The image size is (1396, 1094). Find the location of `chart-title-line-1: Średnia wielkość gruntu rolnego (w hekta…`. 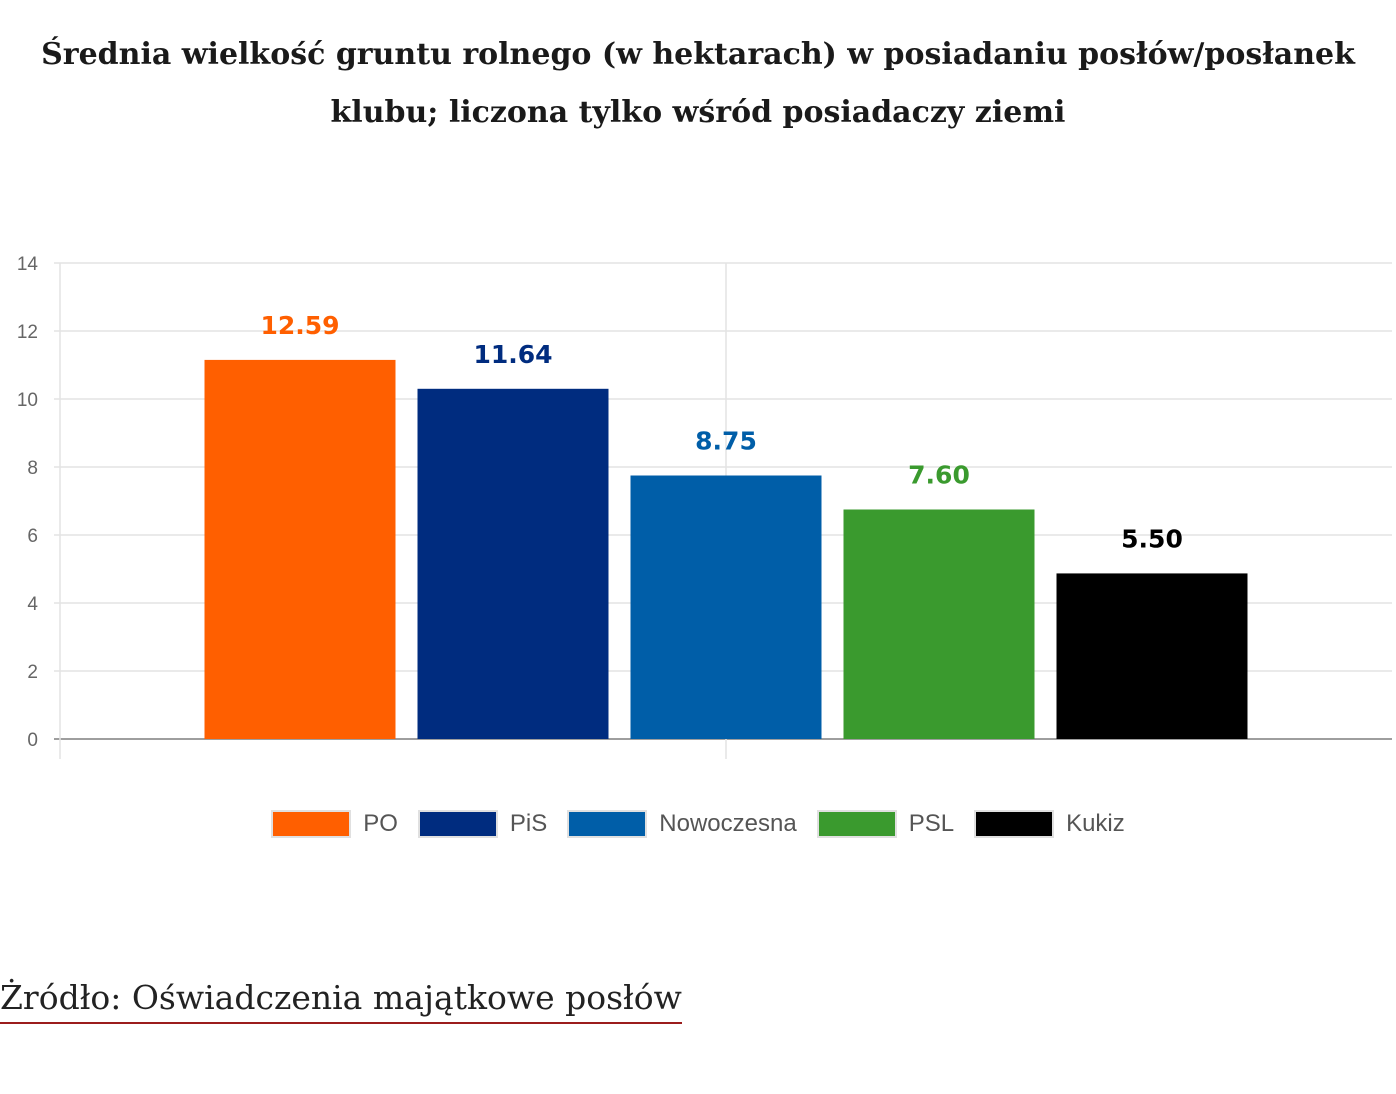

chart-title-line-1: Średnia wielkość gruntu rolnego (w hekta… is located at coordinates (698, 54).